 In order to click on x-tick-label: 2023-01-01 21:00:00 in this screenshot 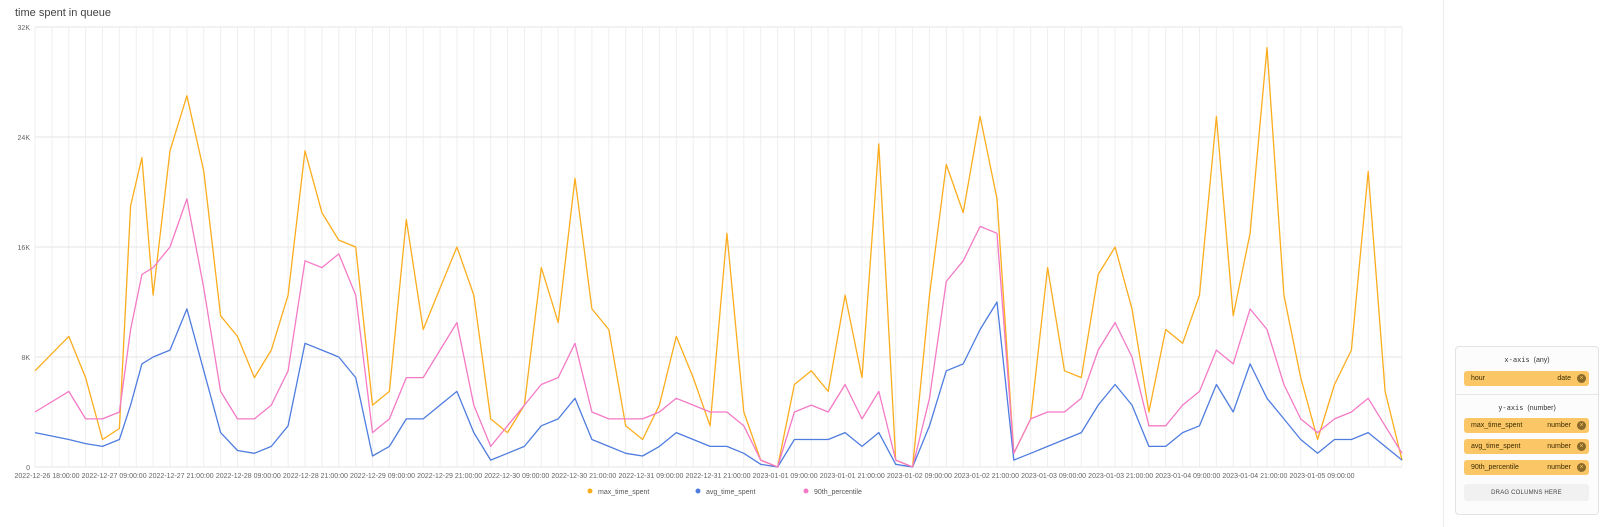, I will do `click(852, 476)`.